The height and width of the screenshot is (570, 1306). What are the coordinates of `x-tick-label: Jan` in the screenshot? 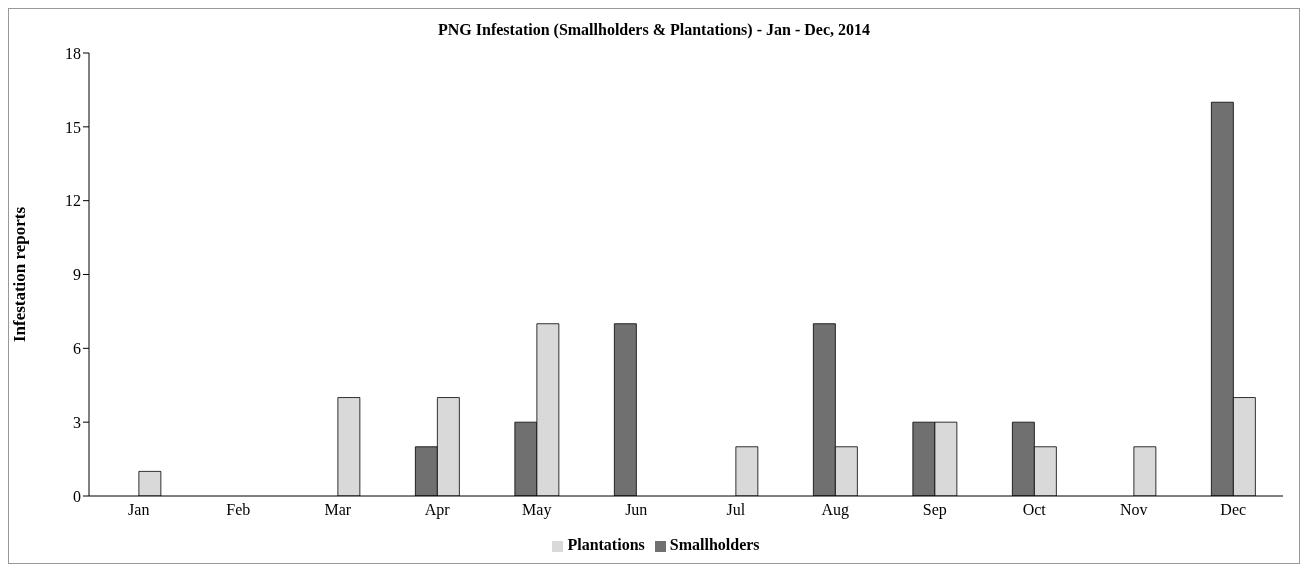 It's located at (139, 510).